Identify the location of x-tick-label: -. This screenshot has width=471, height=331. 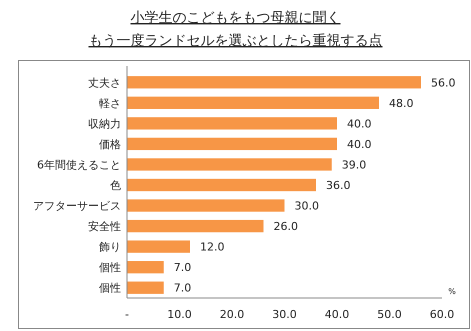
(127, 314).